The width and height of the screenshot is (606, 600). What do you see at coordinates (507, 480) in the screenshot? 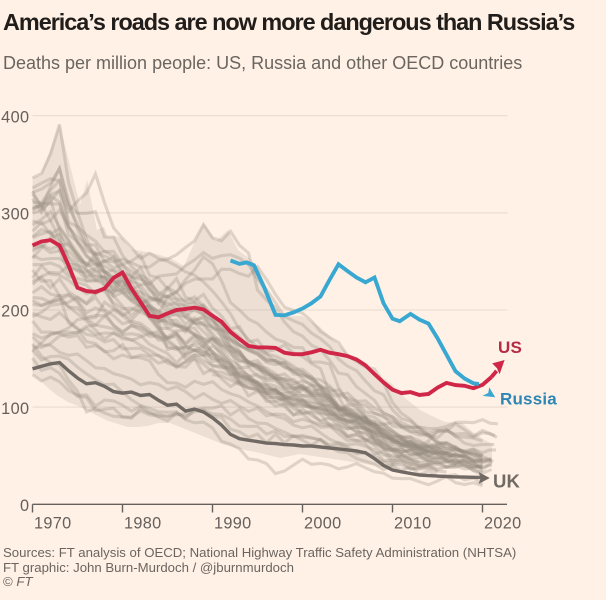
I see `svg-text: UK` at bounding box center [507, 480].